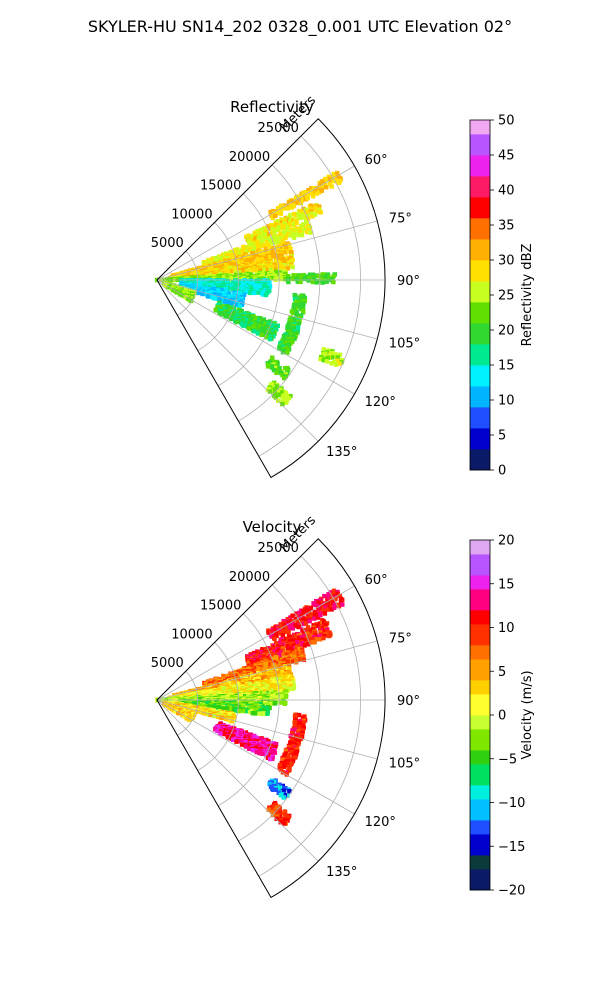 The width and height of the screenshot is (600, 1000). I want to click on refl-colorbar-tick-label: 5, so click(502, 436).